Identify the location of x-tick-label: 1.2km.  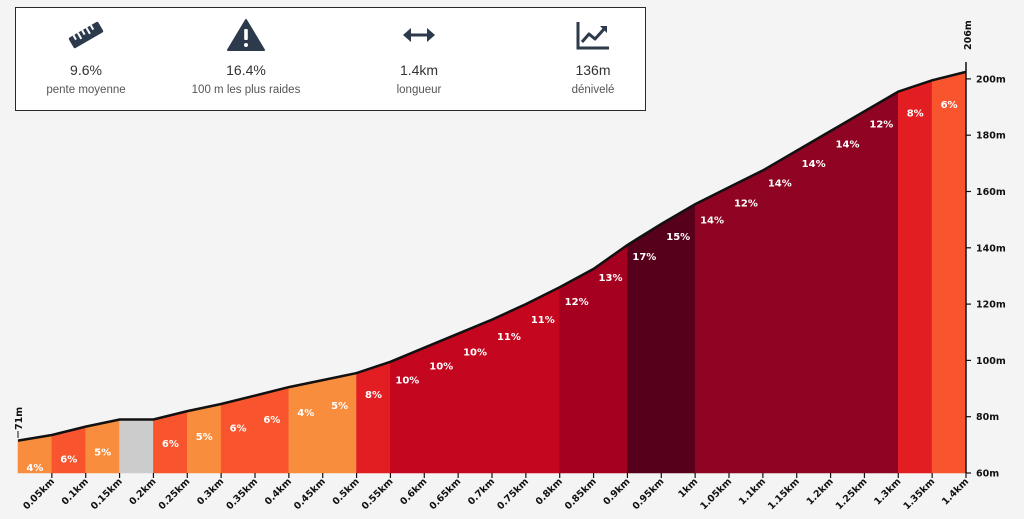
(820, 491).